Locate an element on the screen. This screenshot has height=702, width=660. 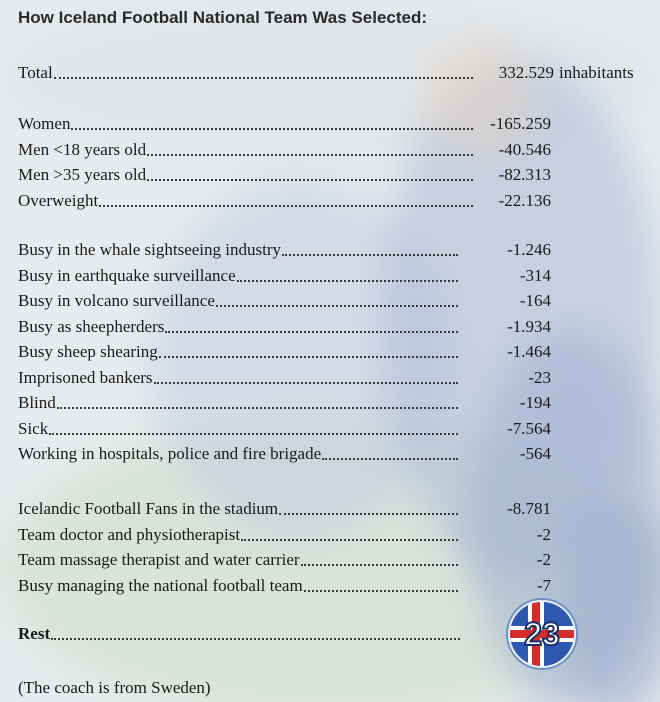
row-label: Sick is located at coordinates (33, 428).